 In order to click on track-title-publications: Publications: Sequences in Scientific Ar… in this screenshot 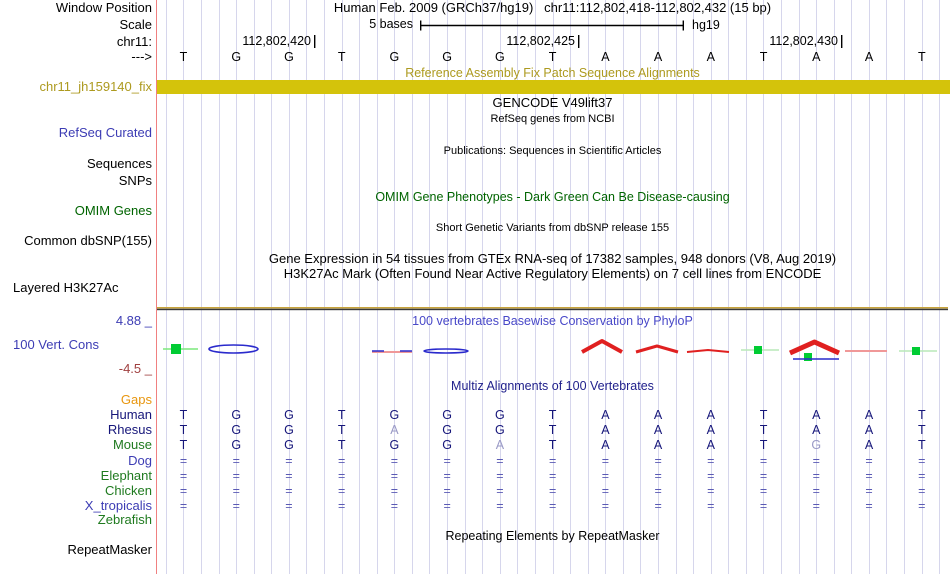, I will do `click(552, 151)`.